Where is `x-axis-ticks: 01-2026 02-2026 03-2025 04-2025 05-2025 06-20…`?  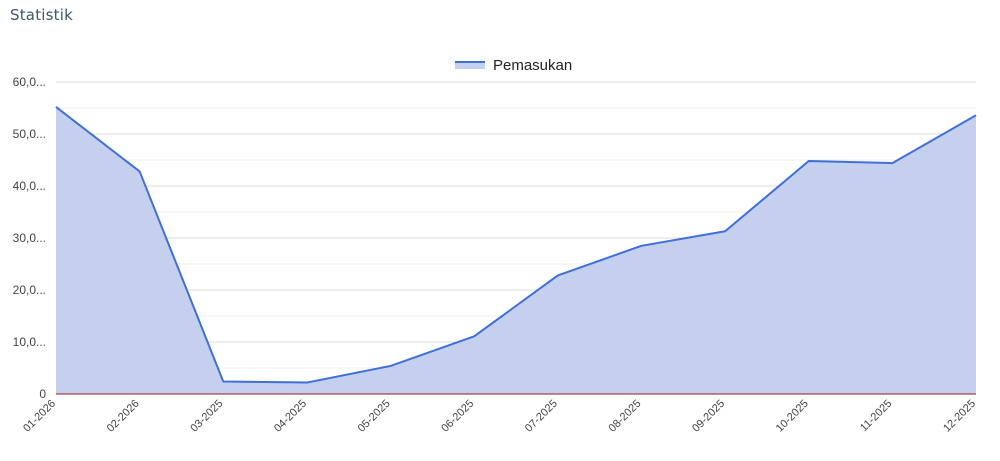 x-axis-ticks: 01-2026 02-2026 03-2025 04-2025 05-2025 06-20… is located at coordinates (499, 416).